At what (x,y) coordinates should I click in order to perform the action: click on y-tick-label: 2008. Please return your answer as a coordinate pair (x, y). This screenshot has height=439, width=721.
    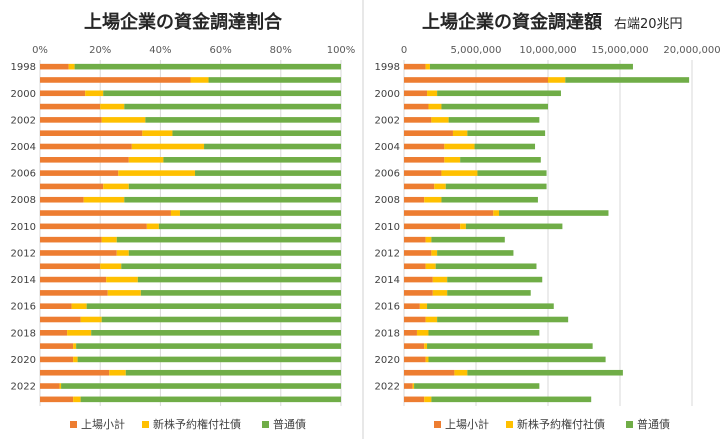
    Looking at the image, I should click on (23, 200).